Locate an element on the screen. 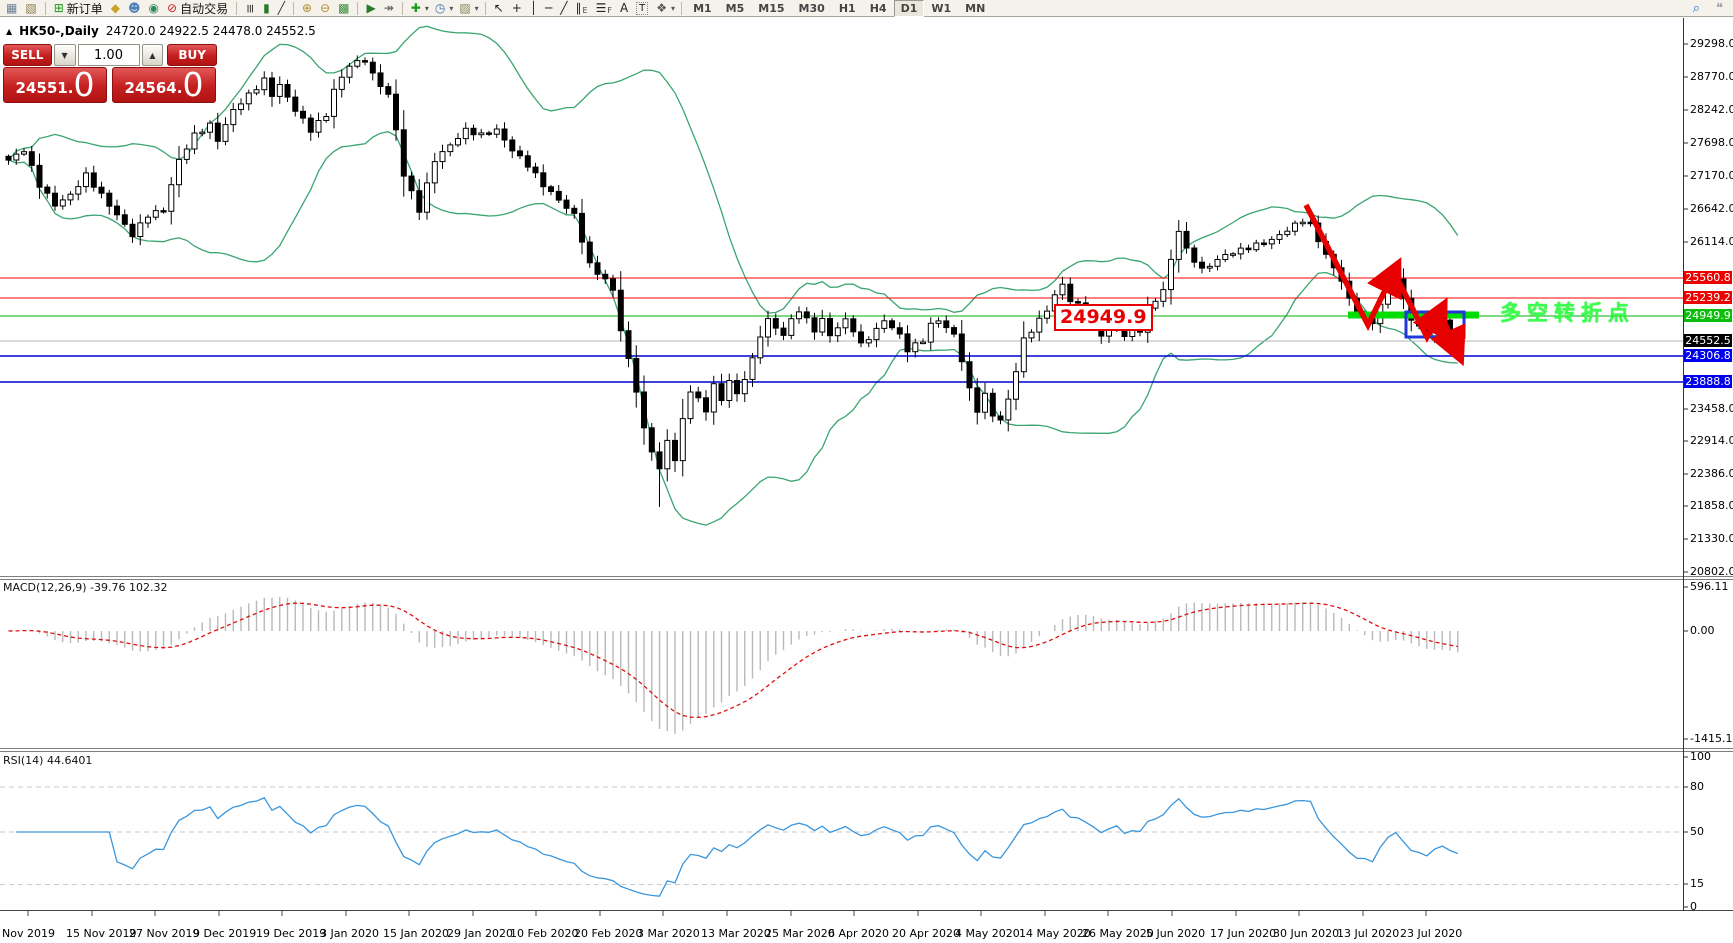 This screenshot has height=943, width=1733. volume-up-button: ▲ is located at coordinates (152, 55).